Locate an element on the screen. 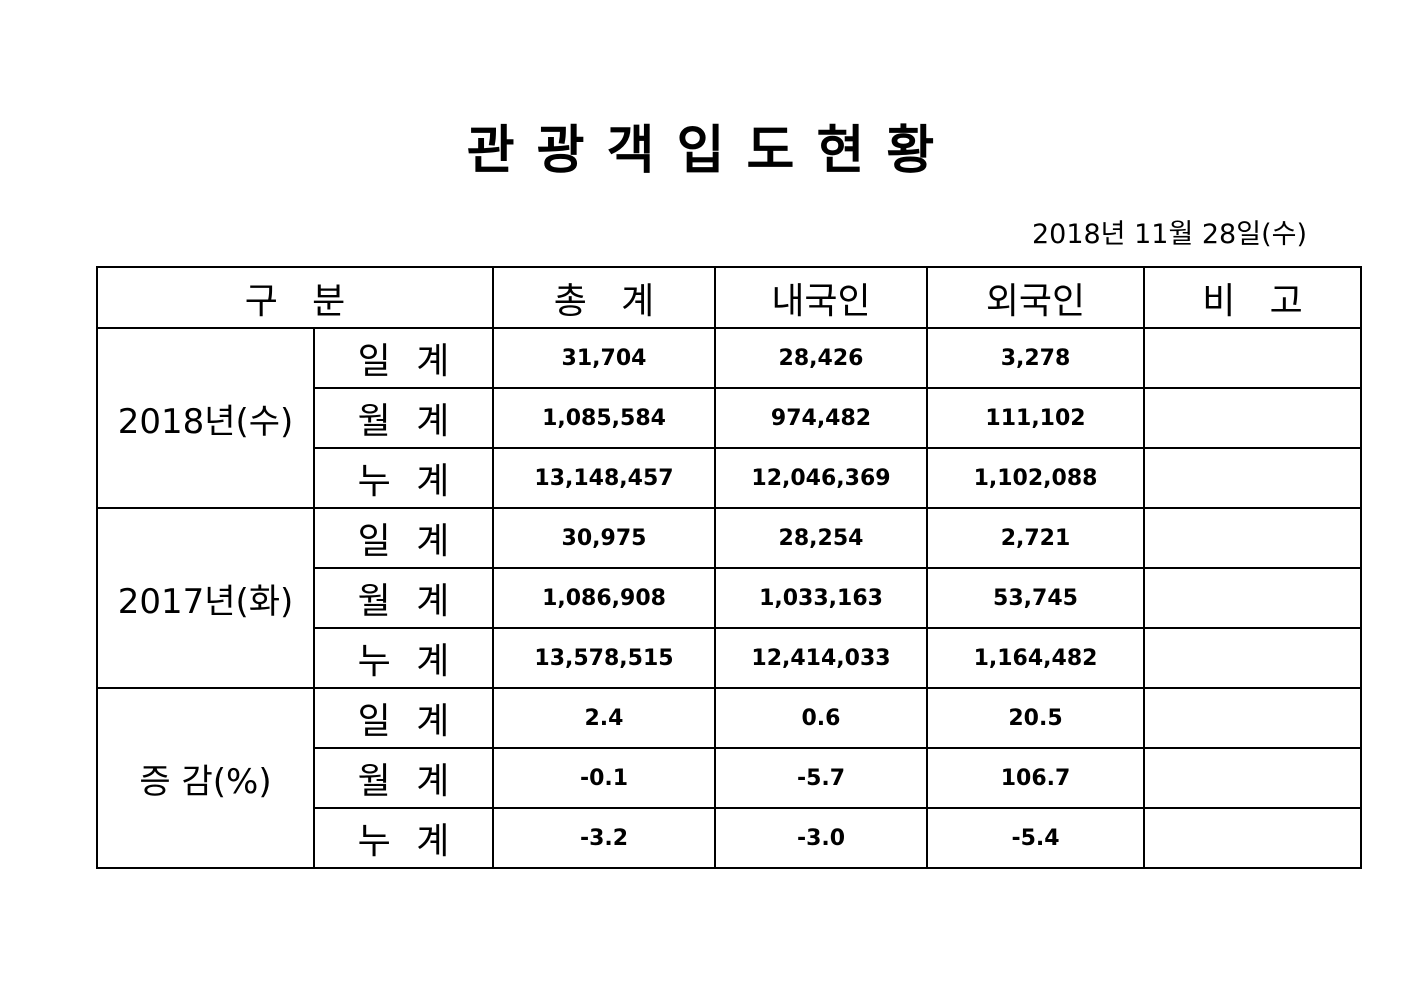 The height and width of the screenshot is (992, 1403). column-header: 내국인 is located at coordinates (821, 297).